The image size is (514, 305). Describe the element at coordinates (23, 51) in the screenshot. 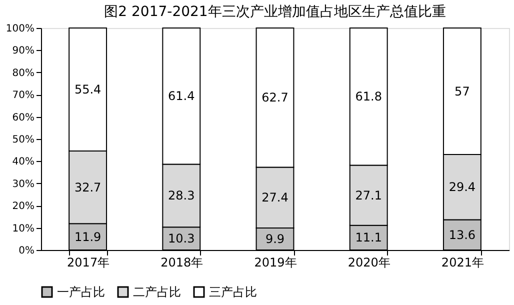

I see `y-tick-label: 90%` at that location.